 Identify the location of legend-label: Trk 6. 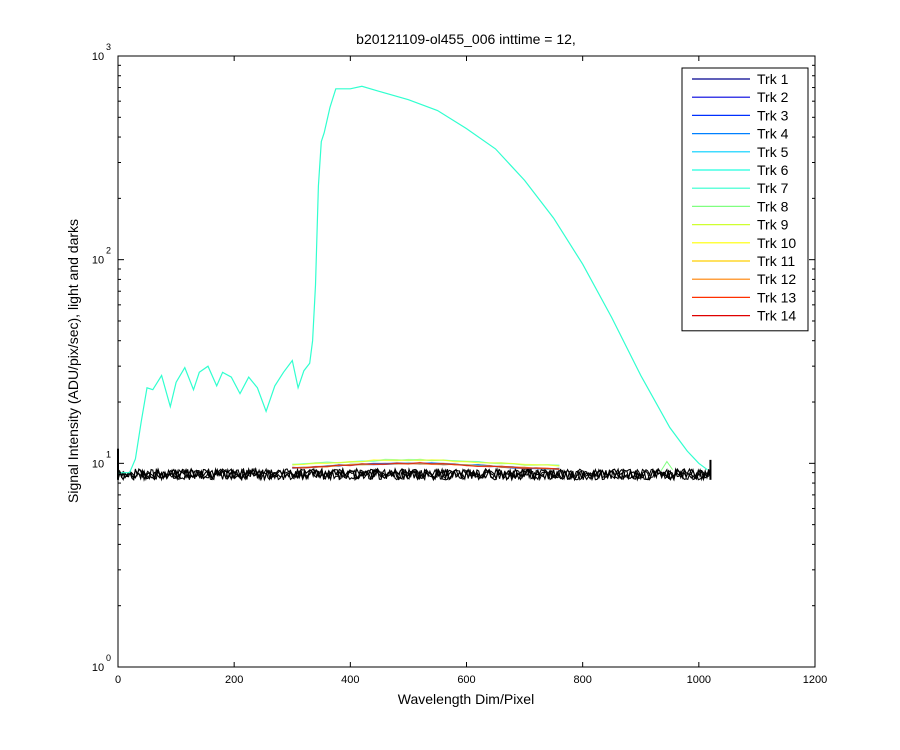
(773, 170).